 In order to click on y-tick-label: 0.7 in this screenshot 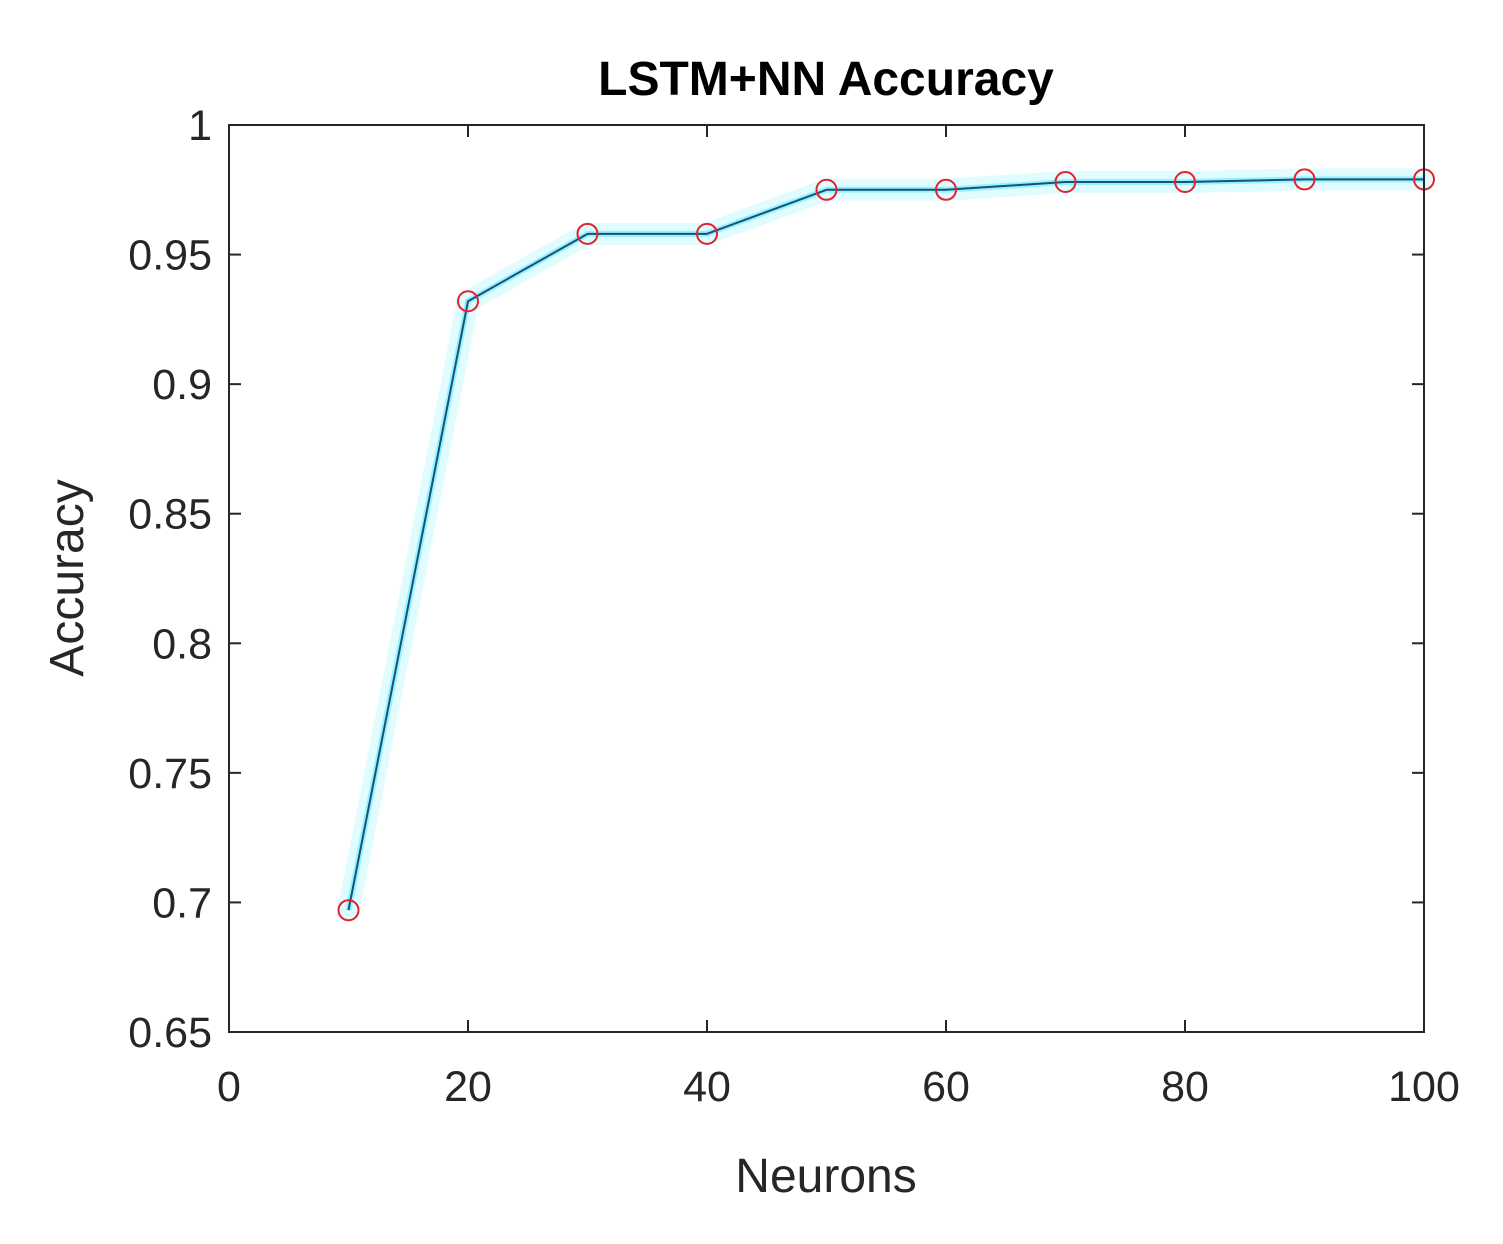, I will do `click(182, 903)`.